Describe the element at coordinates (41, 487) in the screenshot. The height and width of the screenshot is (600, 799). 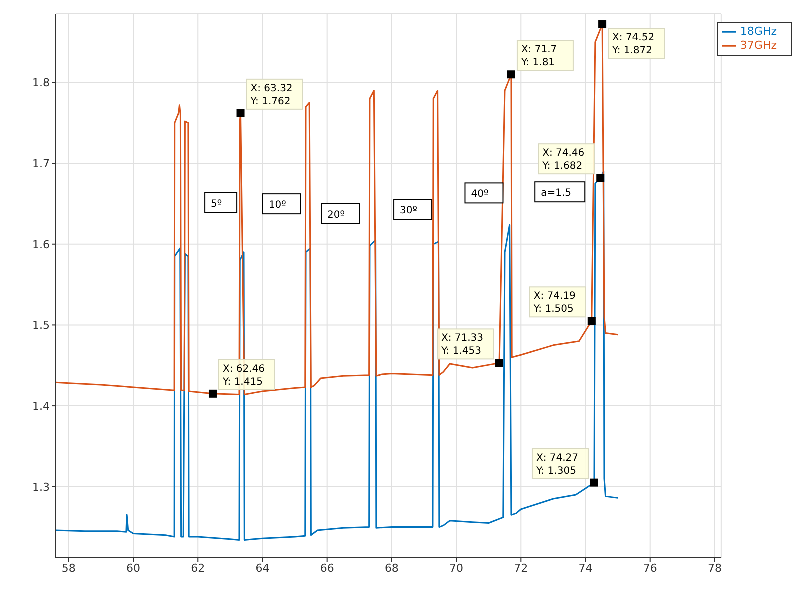
I see `y-tick-label: 1.3` at that location.